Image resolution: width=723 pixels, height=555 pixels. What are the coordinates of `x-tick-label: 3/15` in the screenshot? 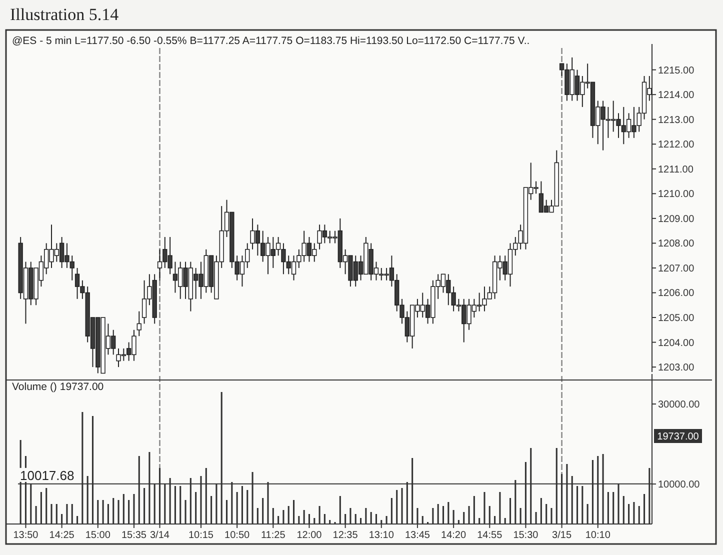 It's located at (562, 535).